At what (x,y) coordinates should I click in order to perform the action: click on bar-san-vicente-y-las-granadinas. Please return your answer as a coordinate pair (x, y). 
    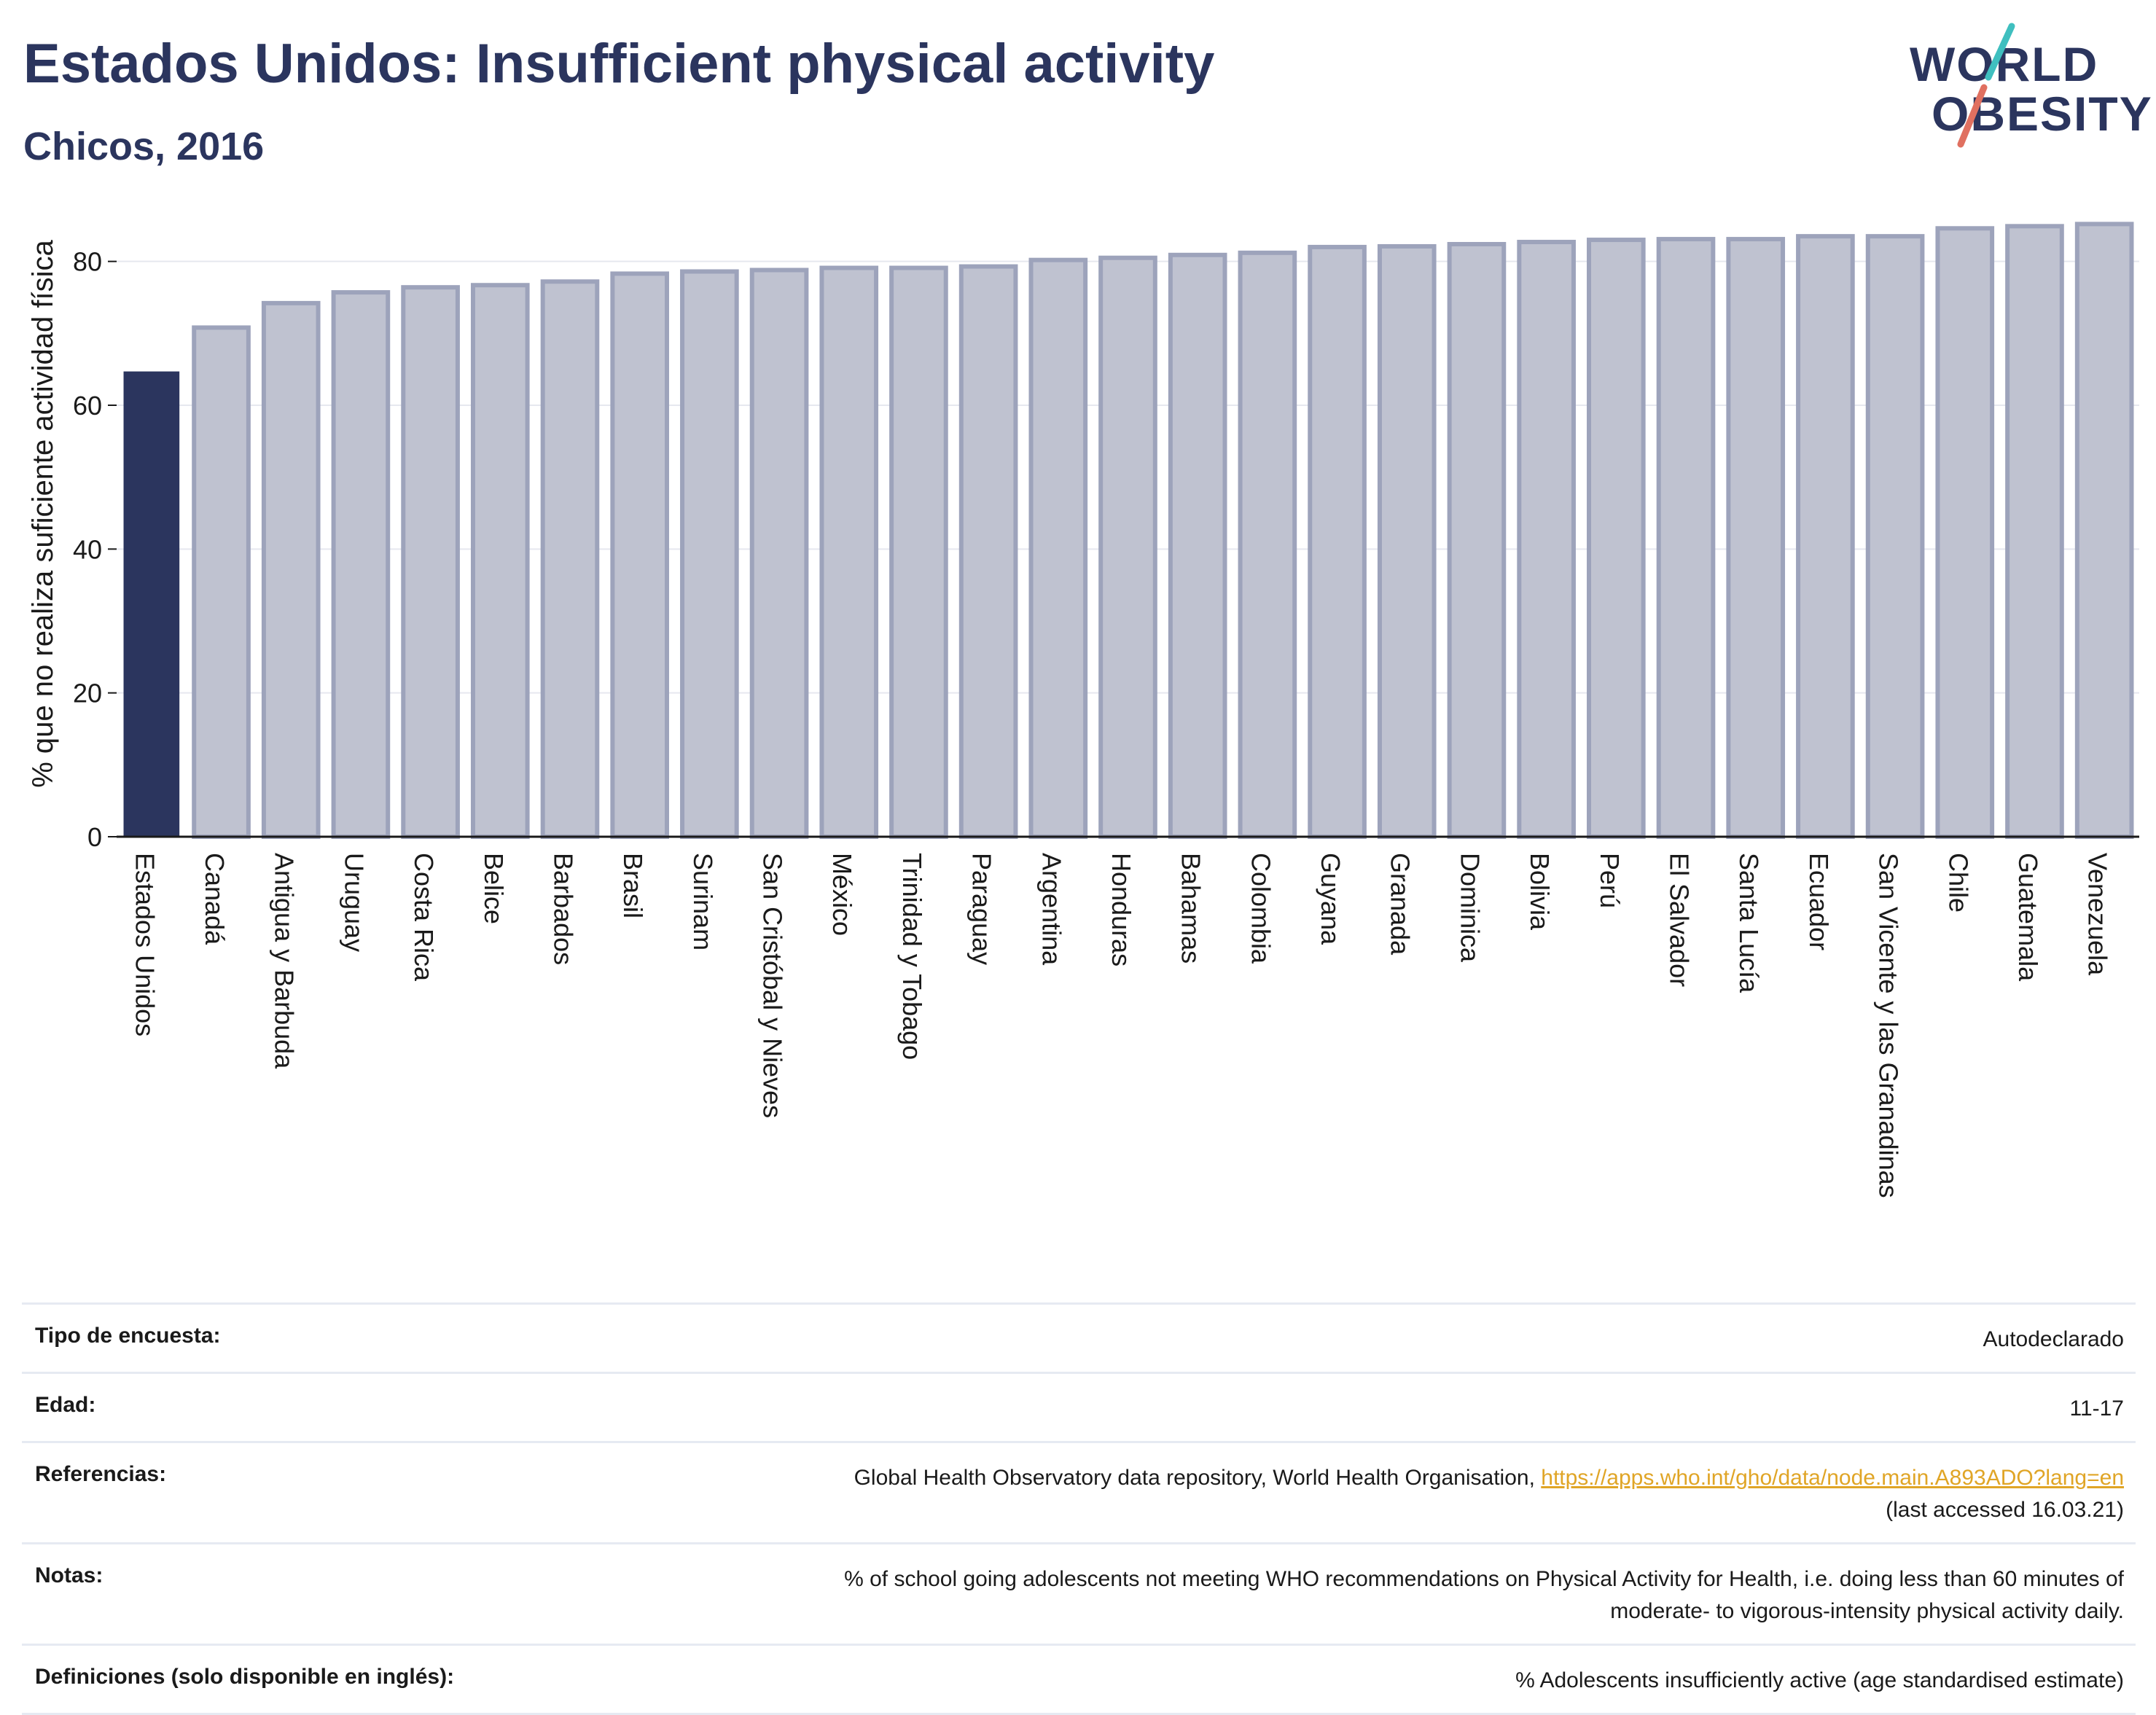
    Looking at the image, I should click on (1895, 536).